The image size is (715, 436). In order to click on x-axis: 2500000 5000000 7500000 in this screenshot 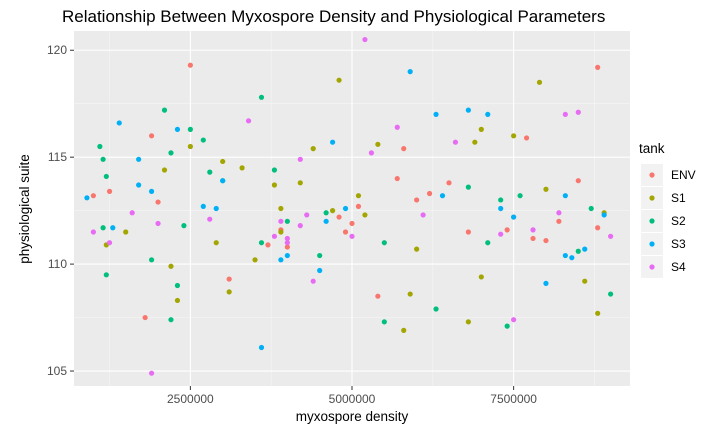, I will do `click(352, 396)`.